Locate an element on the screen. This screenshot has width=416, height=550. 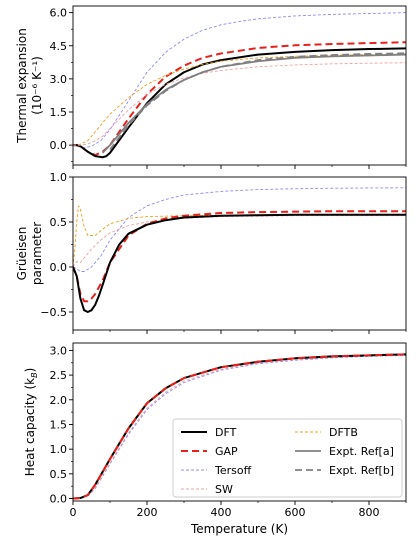
series-line-gap is located at coordinates (239, 256).